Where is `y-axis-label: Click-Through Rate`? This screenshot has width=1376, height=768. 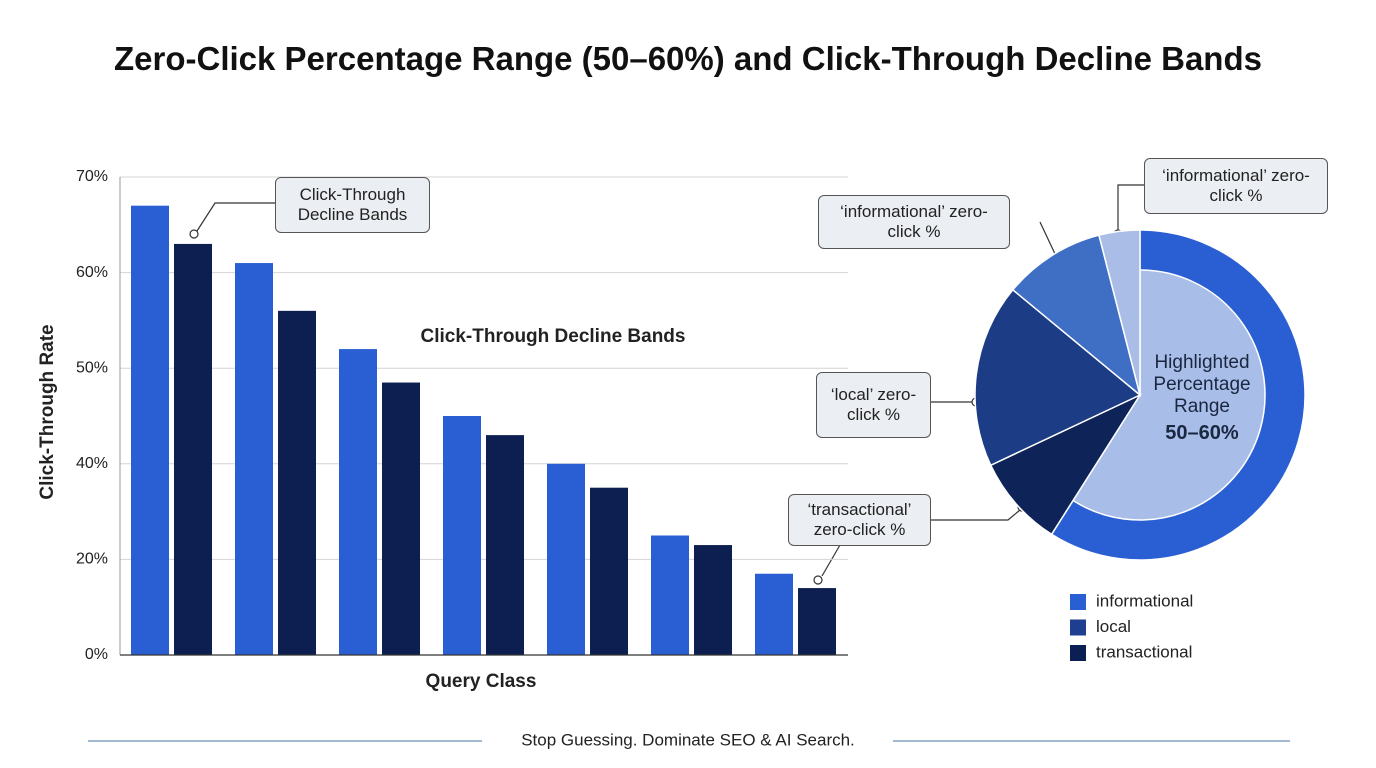 y-axis-label: Click-Through Rate is located at coordinates (47, 411).